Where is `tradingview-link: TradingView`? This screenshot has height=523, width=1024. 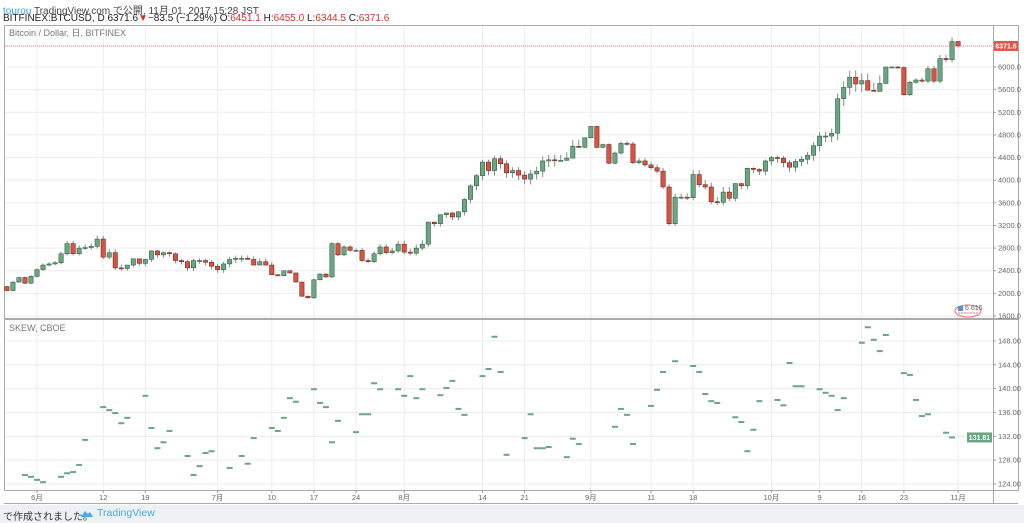
tradingview-link: TradingView is located at coordinates (117, 513).